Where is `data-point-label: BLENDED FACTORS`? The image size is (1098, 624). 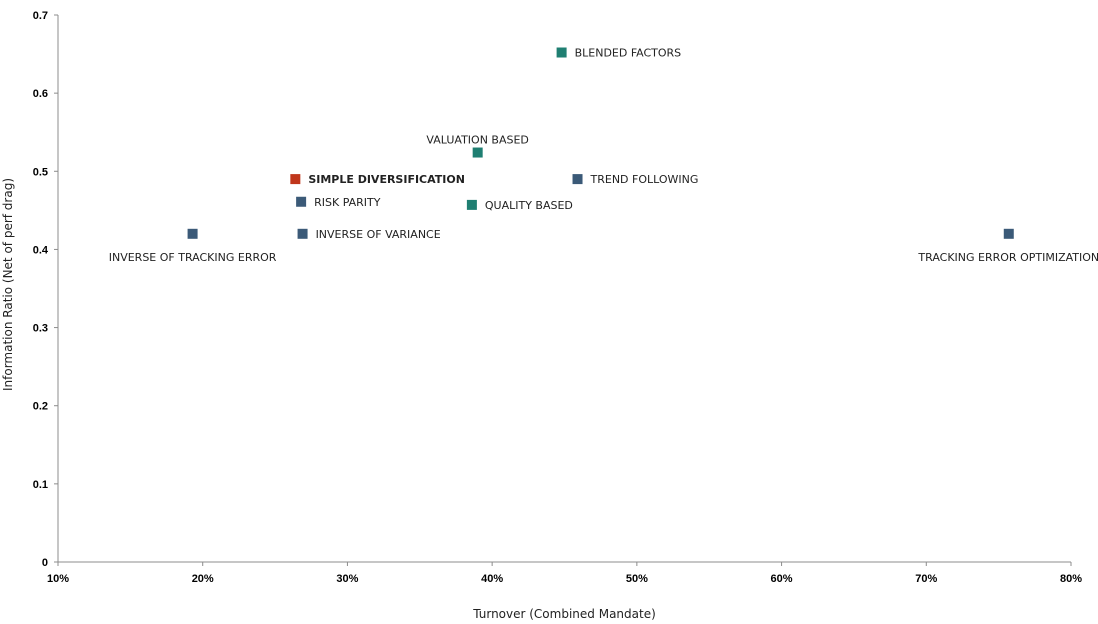
data-point-label: BLENDED FACTORS is located at coordinates (628, 53).